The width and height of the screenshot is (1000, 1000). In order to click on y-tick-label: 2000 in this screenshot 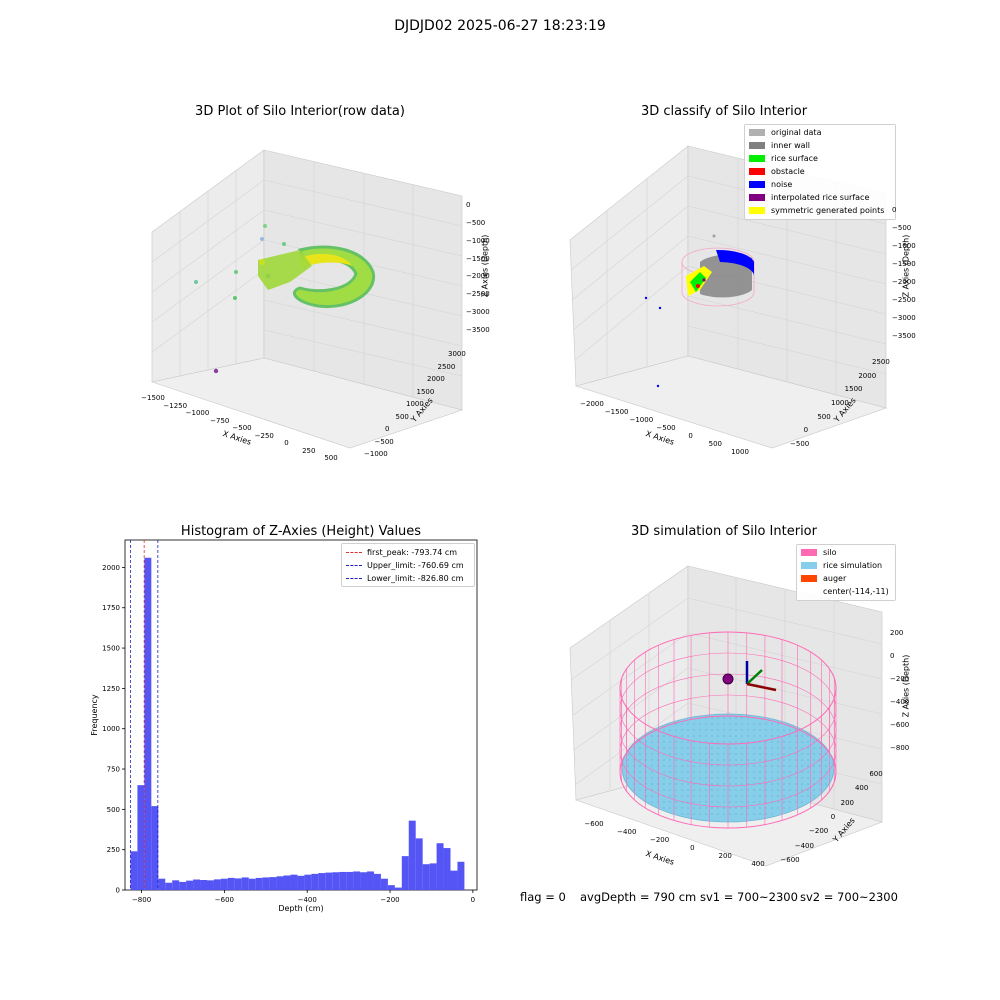, I will do `click(111, 568)`.